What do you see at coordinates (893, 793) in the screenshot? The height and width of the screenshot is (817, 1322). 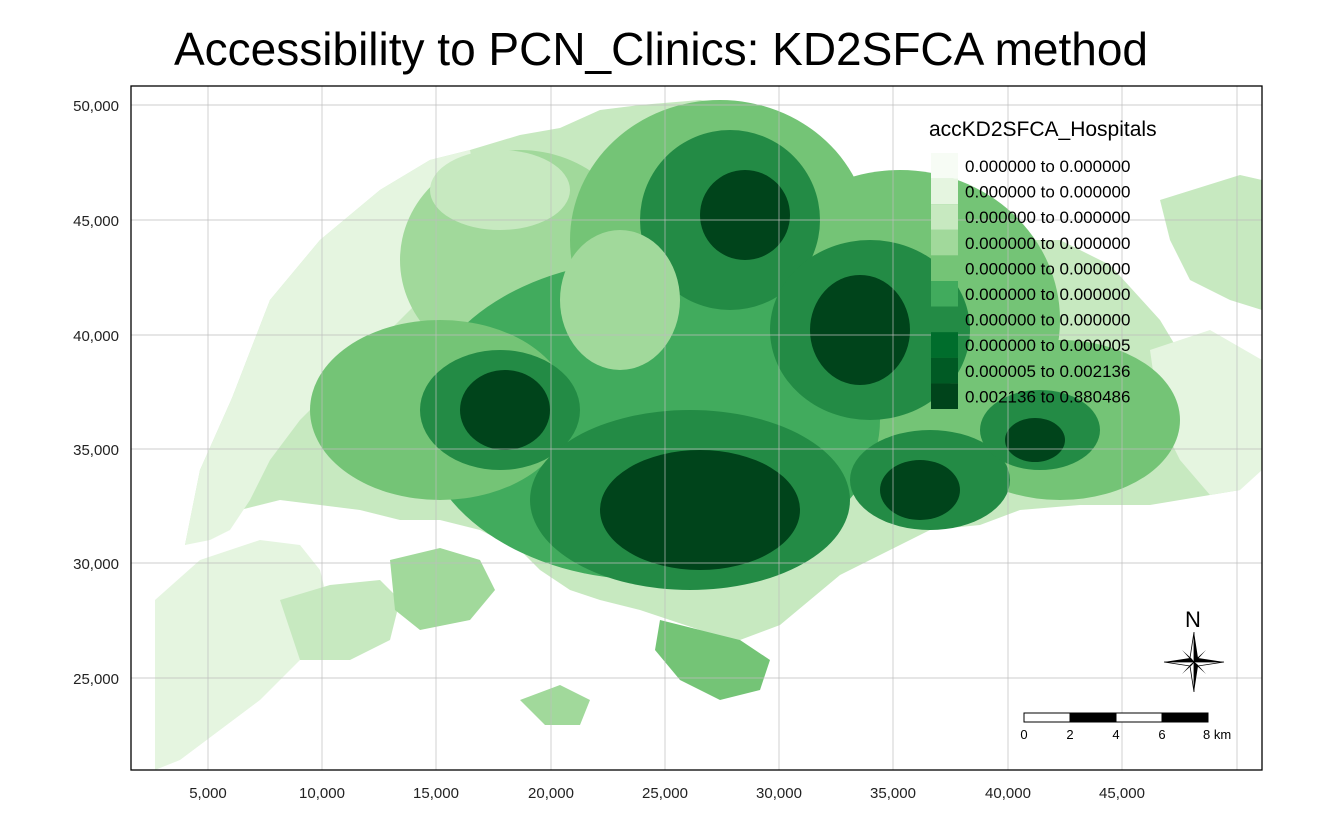 I see `x-tick-label: 35,000` at bounding box center [893, 793].